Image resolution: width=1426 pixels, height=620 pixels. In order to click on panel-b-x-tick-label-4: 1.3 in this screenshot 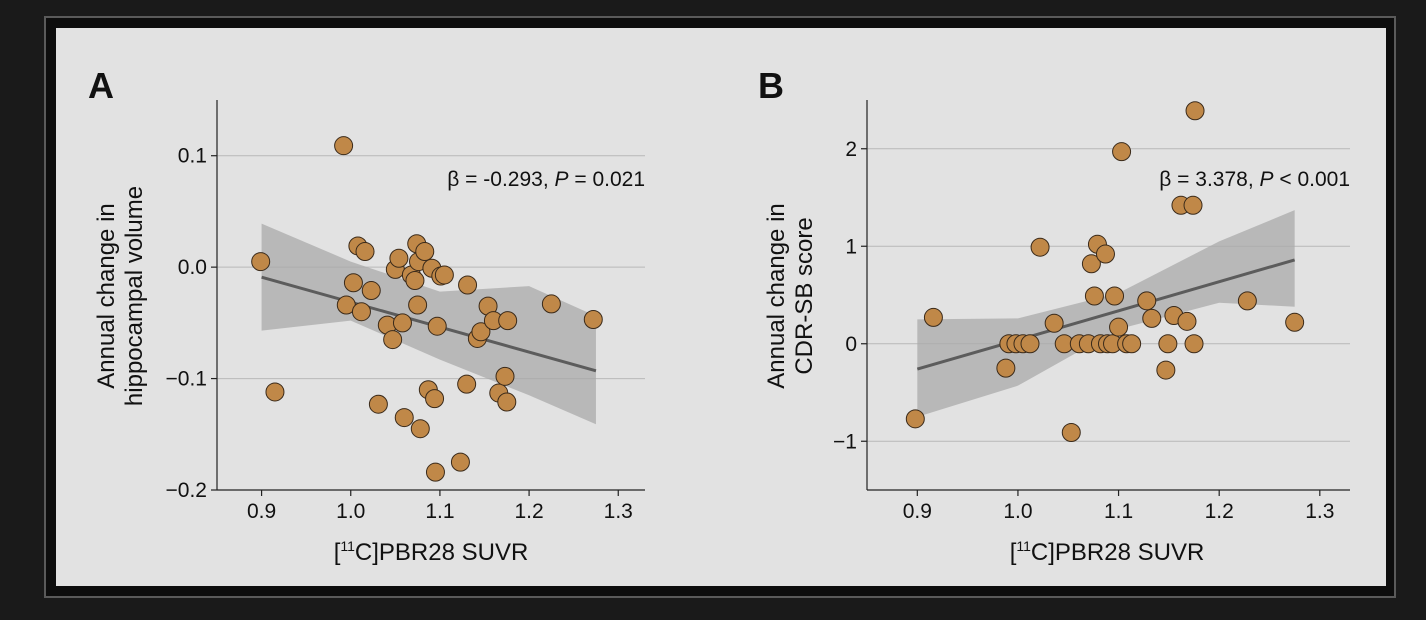, I will do `click(1319, 511)`.